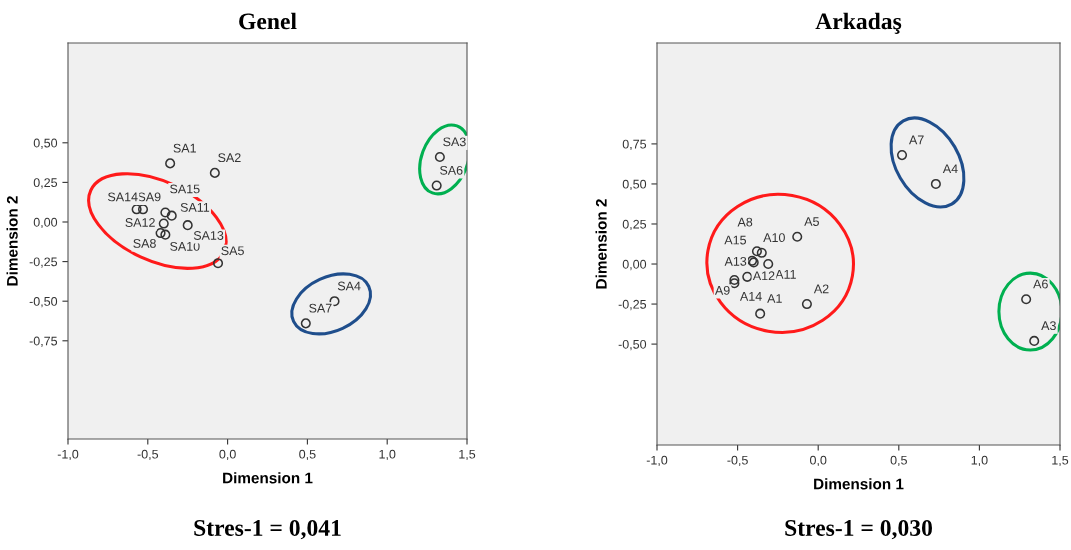  What do you see at coordinates (774, 298) in the screenshot?
I see `annotation: A1` at bounding box center [774, 298].